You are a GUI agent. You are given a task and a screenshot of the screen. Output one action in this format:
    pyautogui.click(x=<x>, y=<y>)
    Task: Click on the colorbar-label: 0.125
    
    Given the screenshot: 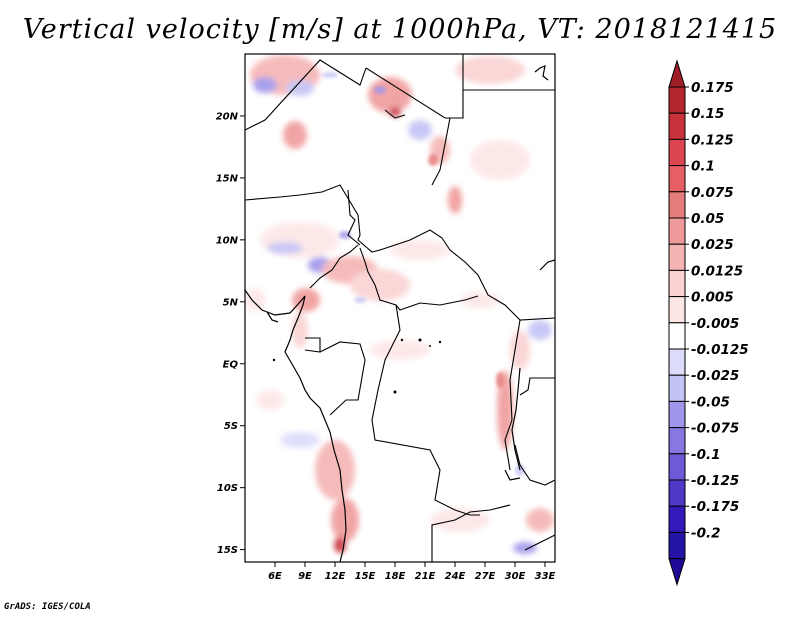 What is the action you would take?
    pyautogui.click(x=712, y=140)
    